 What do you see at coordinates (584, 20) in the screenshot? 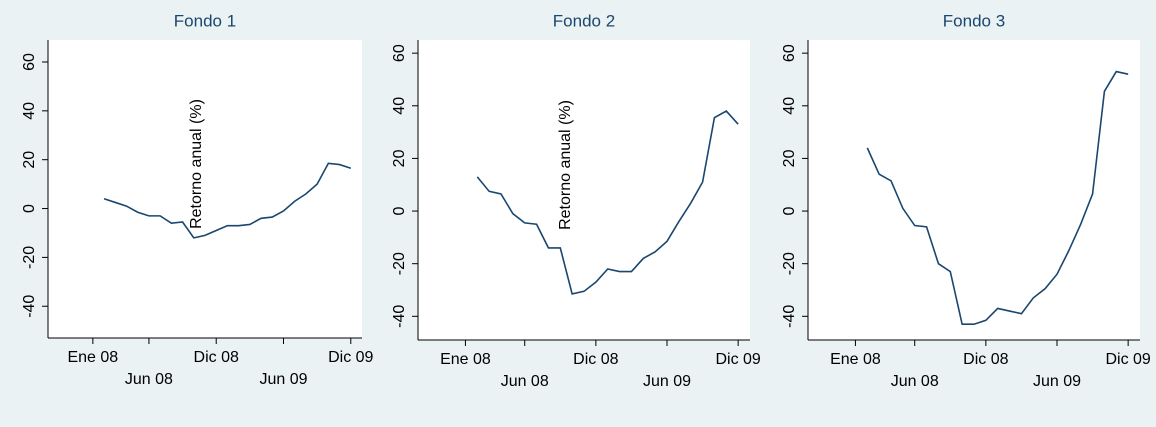
I see `panel-title: Fondo 2` at bounding box center [584, 20].